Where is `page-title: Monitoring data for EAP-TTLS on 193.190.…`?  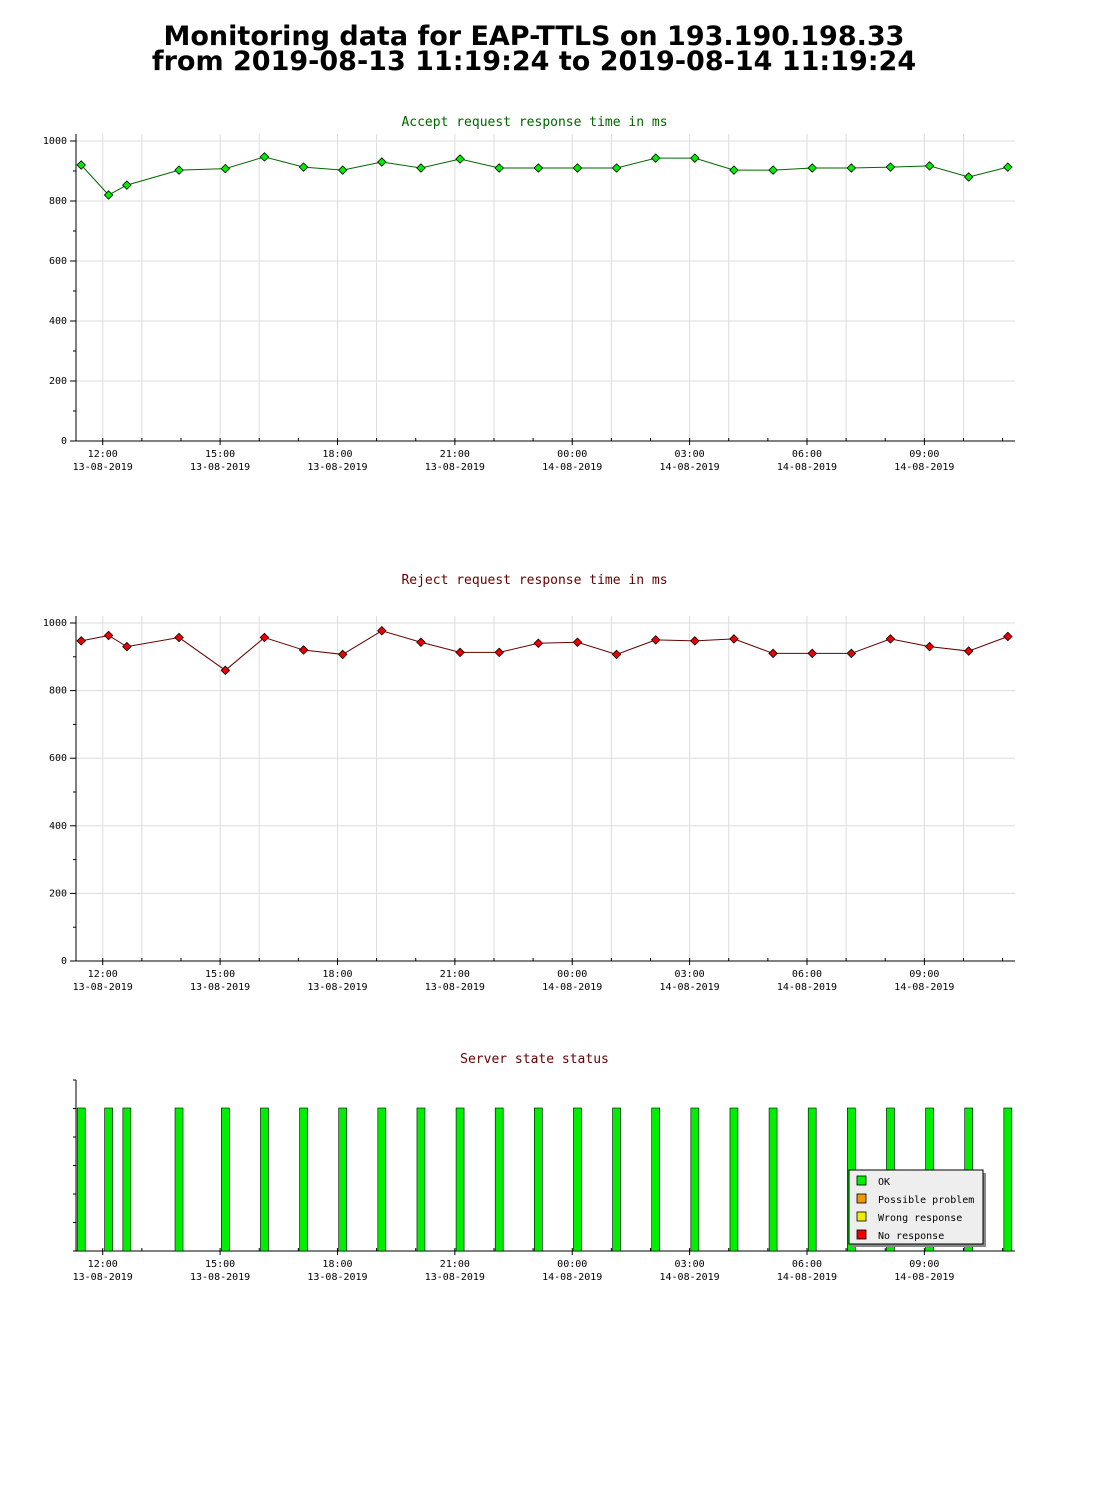
page-title: Monitoring data for EAP-TTLS on 193.190.… is located at coordinates (534, 48).